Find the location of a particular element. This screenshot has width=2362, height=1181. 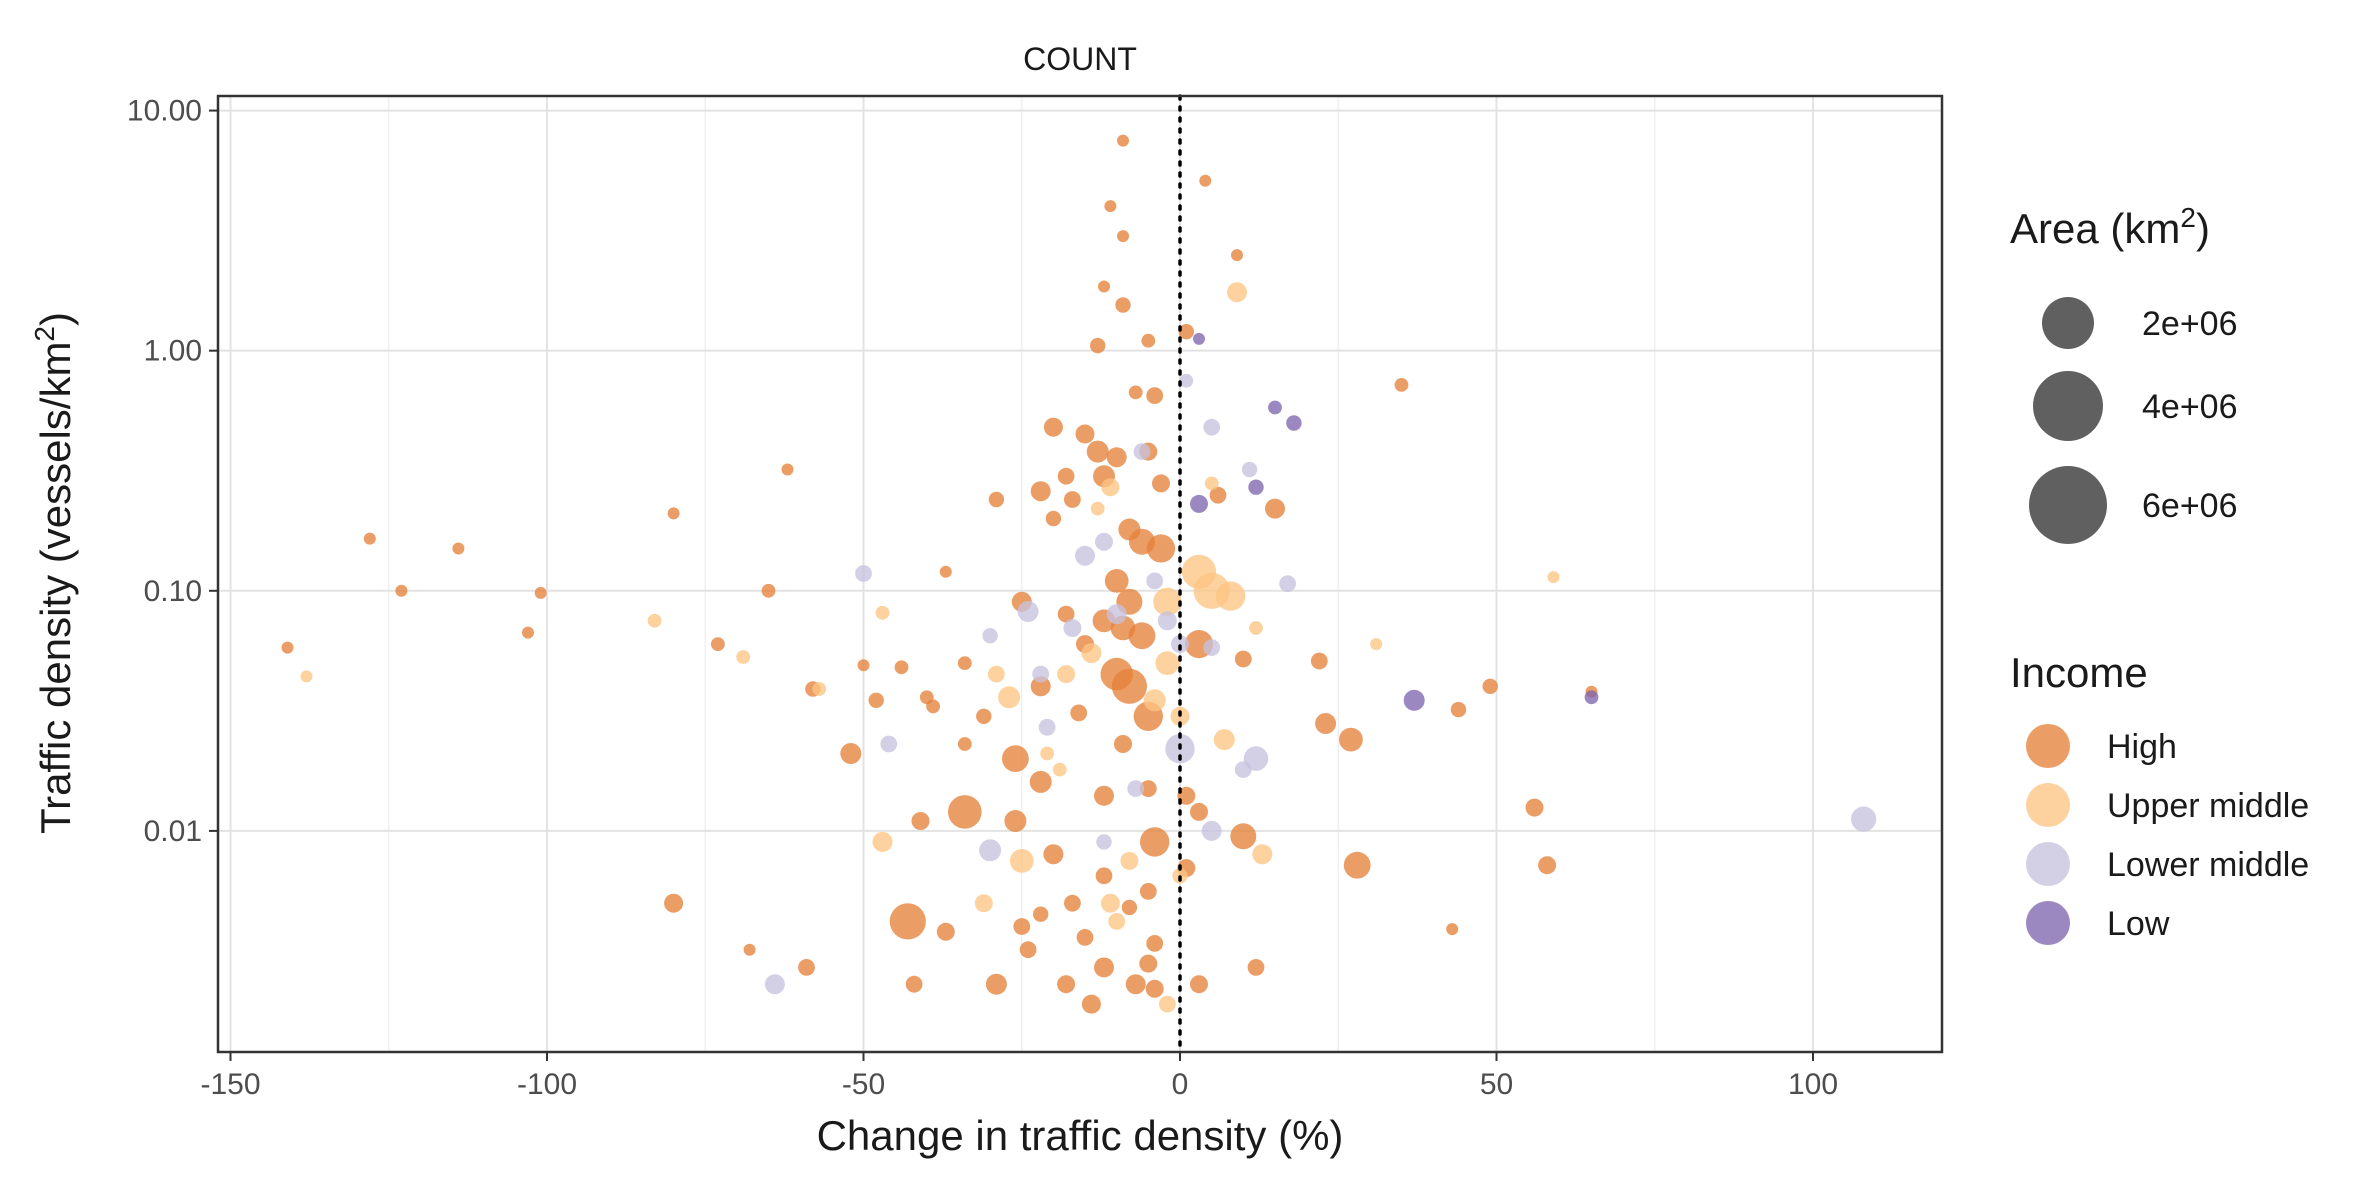

x-axis-label: Change in traffic density (%) is located at coordinates (1080, 1135).